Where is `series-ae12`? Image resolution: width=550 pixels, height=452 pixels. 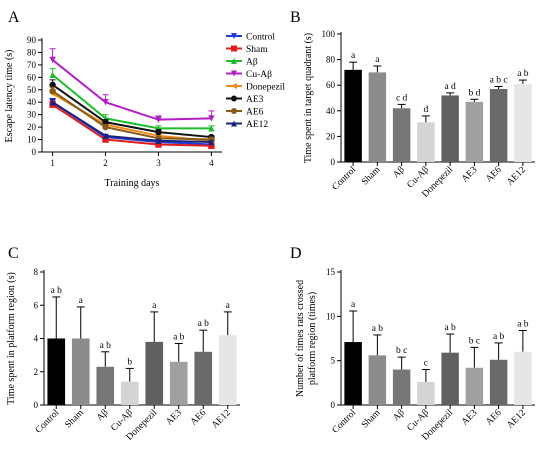
series-ae12 is located at coordinates (132, 121).